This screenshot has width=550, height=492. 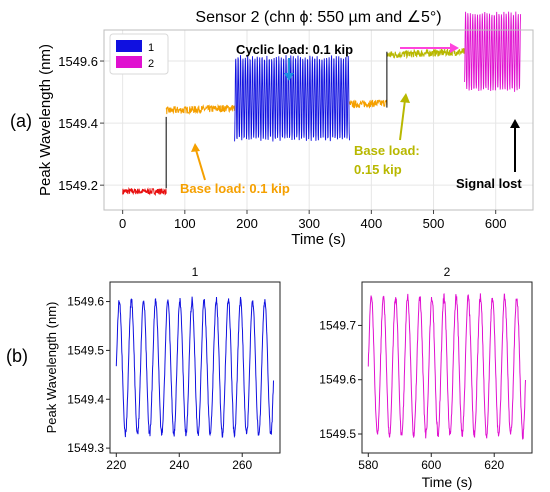 I want to click on y-tick-label: 1549.2, so click(x=78, y=185).